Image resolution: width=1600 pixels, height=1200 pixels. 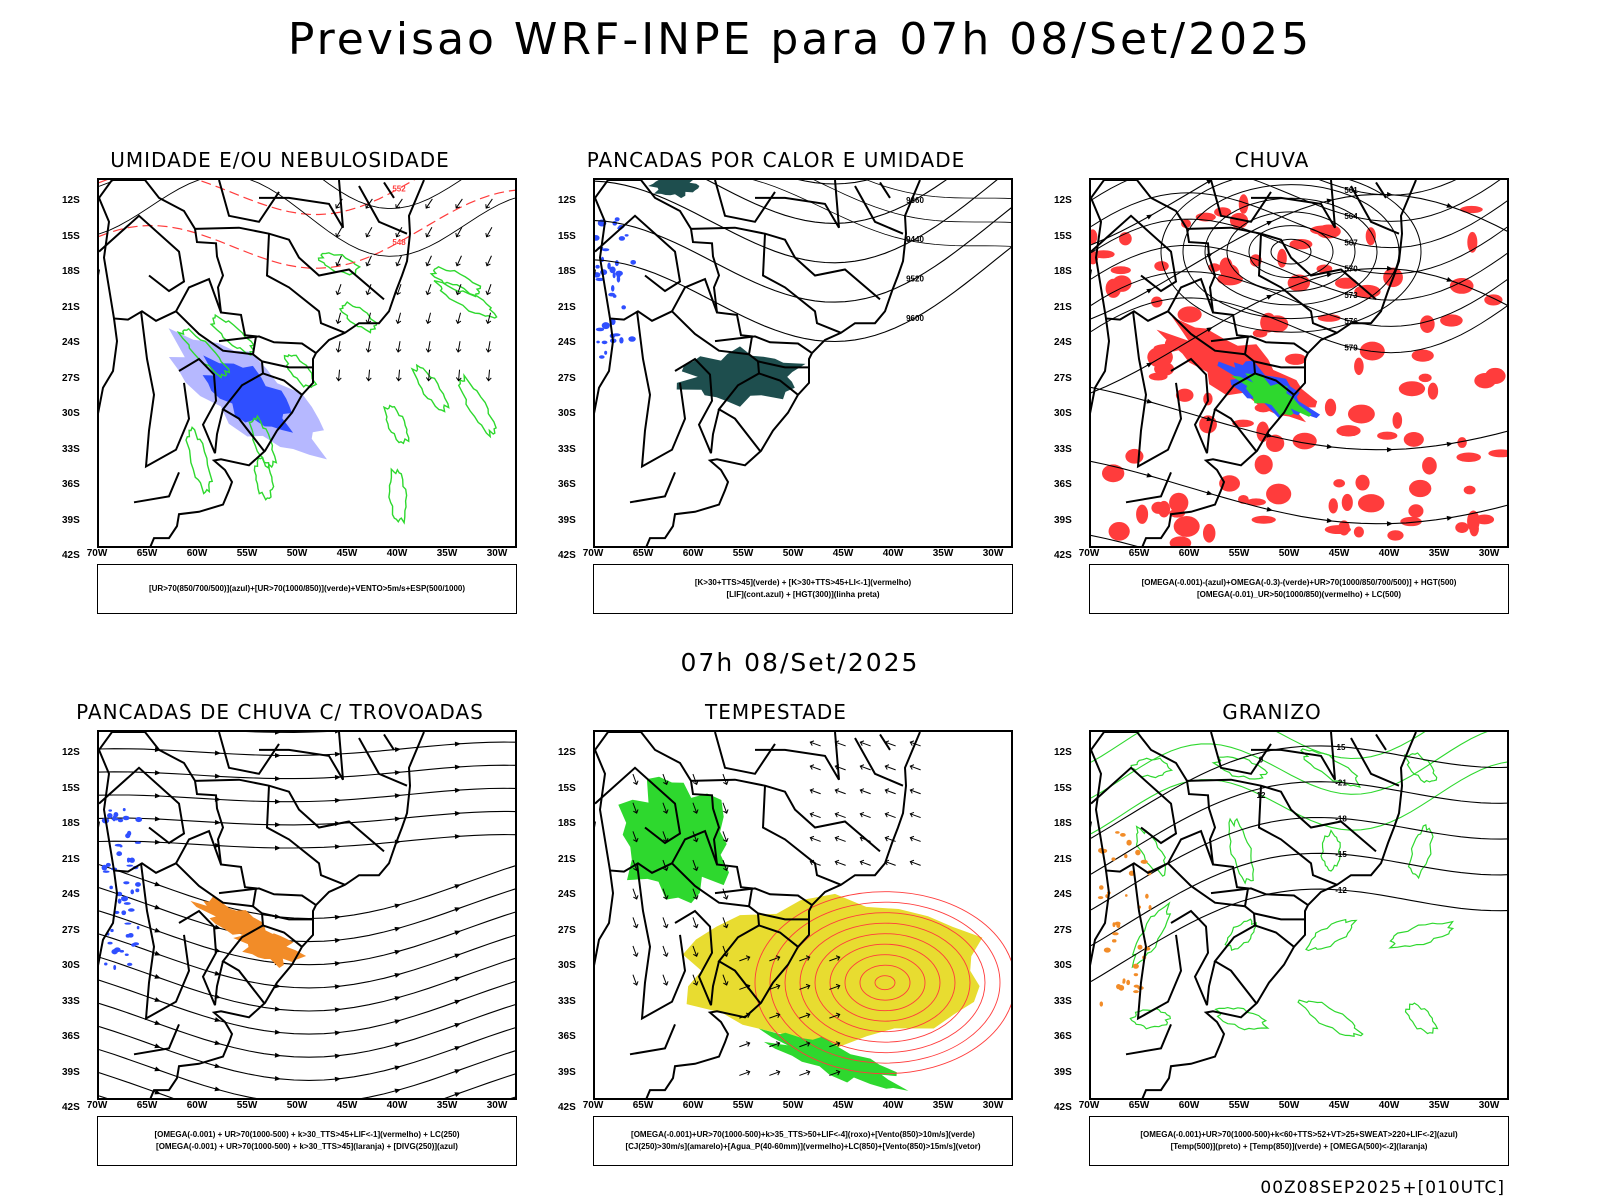 What do you see at coordinates (800, 662) in the screenshot?
I see `forecast-time-title: 07h 08/Set/2025` at bounding box center [800, 662].